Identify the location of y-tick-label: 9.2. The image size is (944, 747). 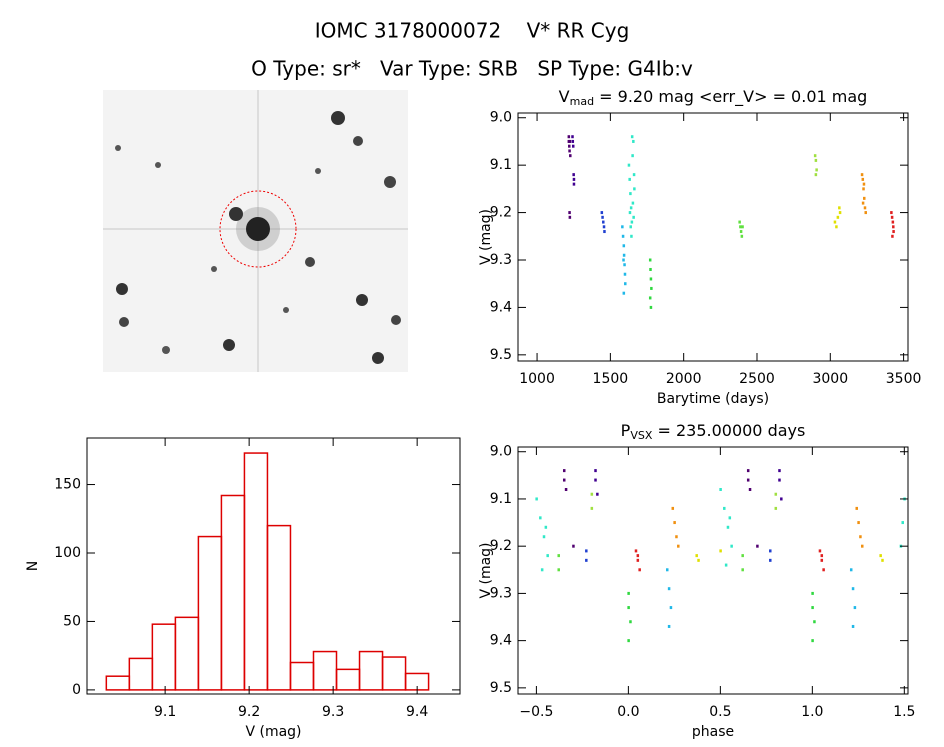
(501, 213).